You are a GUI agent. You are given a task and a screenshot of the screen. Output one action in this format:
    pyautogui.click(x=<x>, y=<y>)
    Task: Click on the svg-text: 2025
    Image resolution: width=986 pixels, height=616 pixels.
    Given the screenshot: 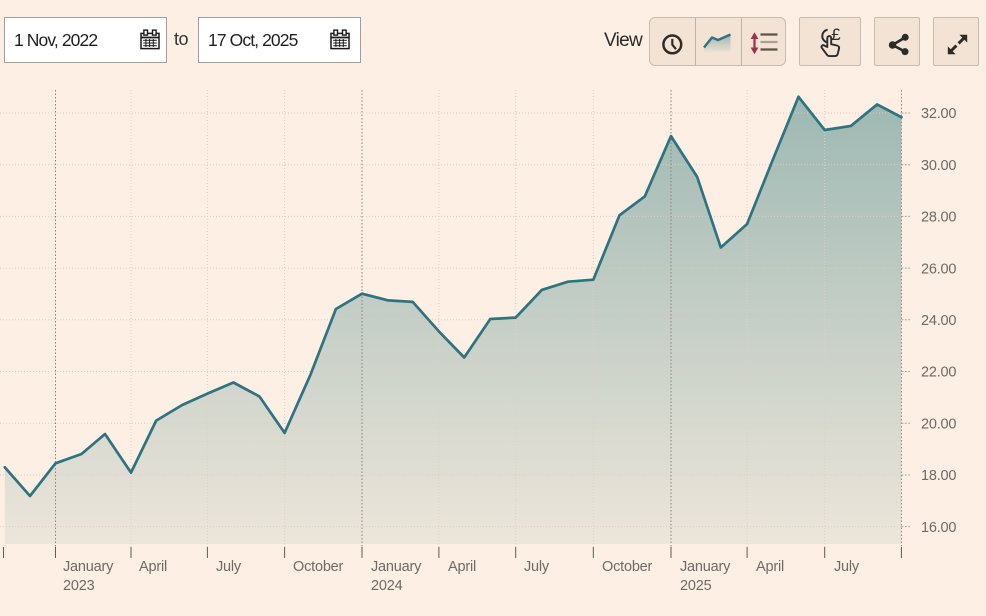 What is the action you would take?
    pyautogui.click(x=696, y=586)
    